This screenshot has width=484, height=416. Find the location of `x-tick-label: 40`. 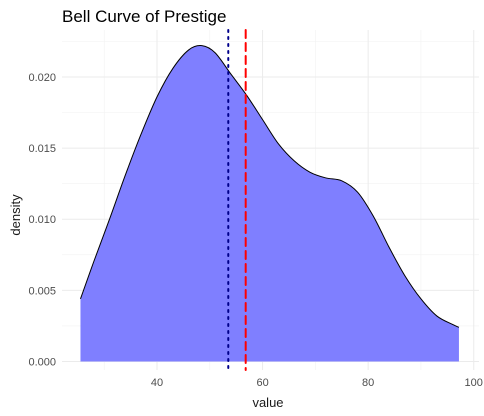

x-tick-label: 40 is located at coordinates (157, 383).